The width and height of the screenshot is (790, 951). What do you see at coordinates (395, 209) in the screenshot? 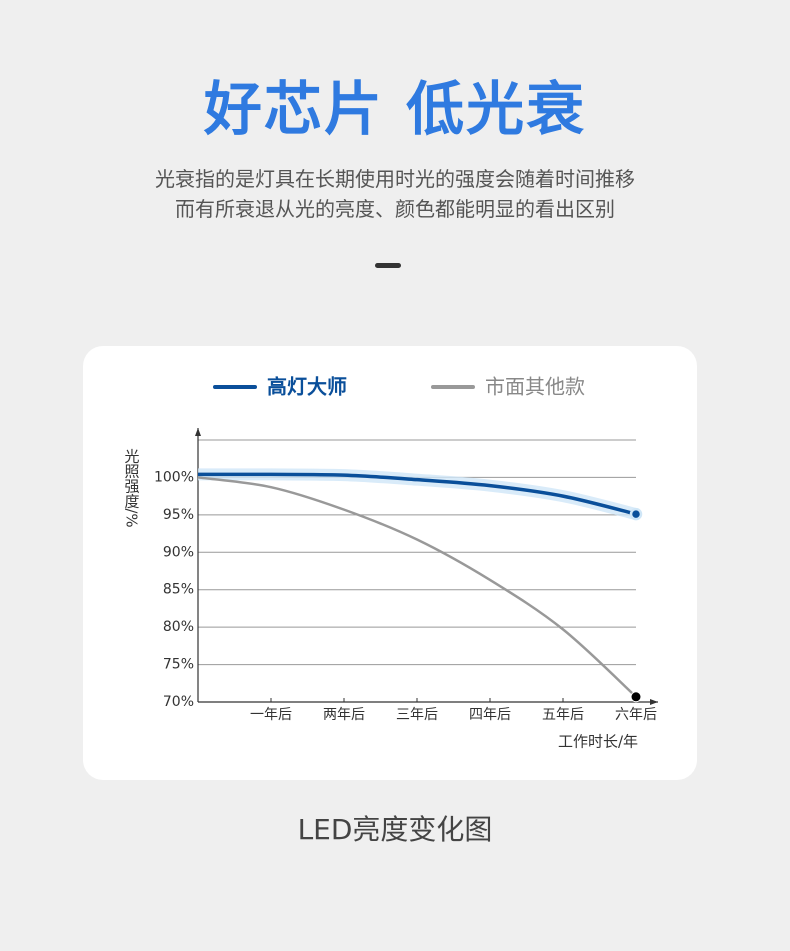
I see `description-line: 而有所衰退从光的亮度、颜色都能明显的看出区别` at bounding box center [395, 209].